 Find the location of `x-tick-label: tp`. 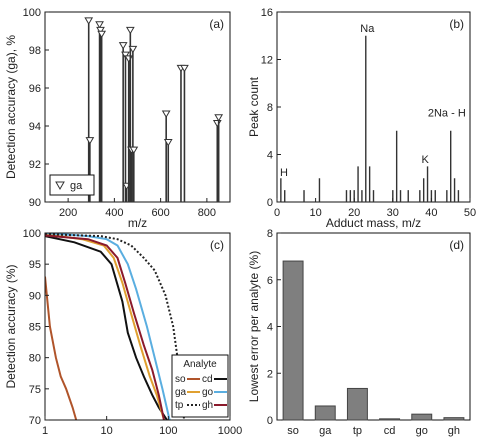

x-tick-label: tp is located at coordinates (357, 431).